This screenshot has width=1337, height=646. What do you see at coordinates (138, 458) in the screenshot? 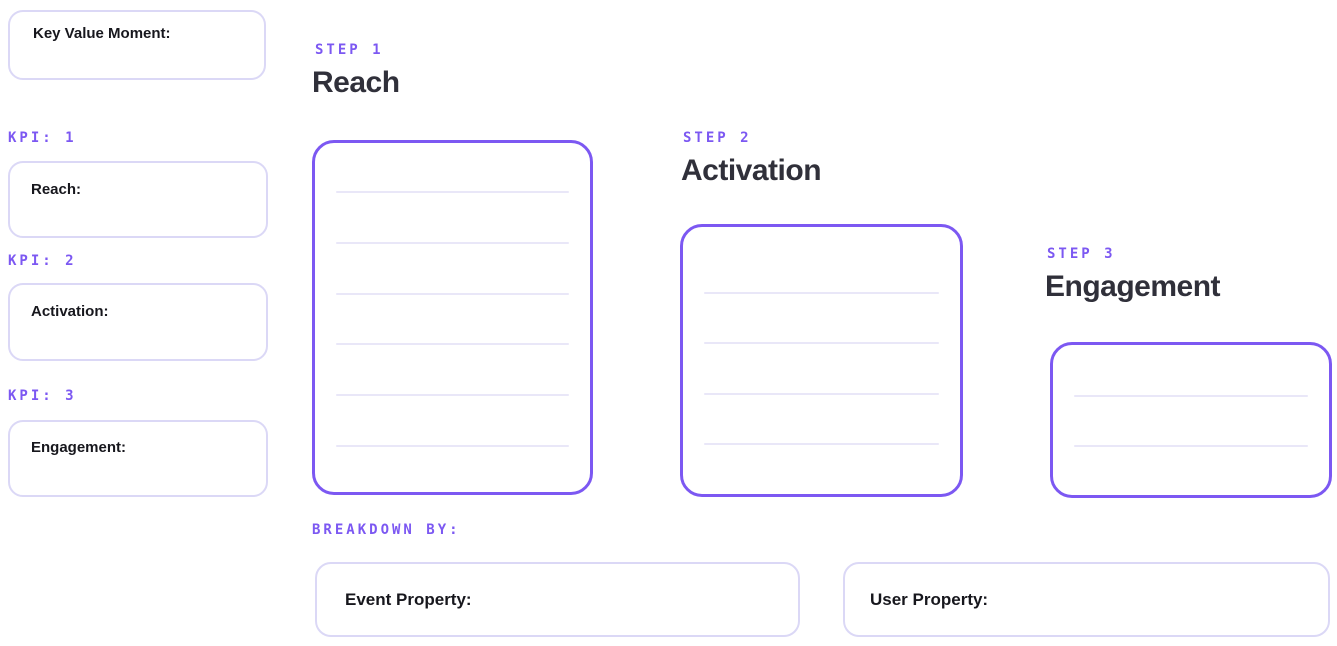
I see `kpi-3-box: Engagement:` at bounding box center [138, 458].